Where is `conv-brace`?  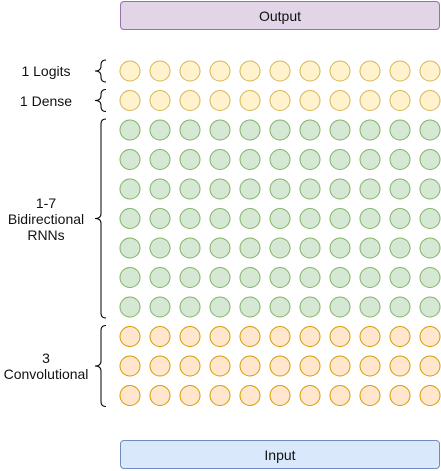
conv-brace is located at coordinates (100, 366).